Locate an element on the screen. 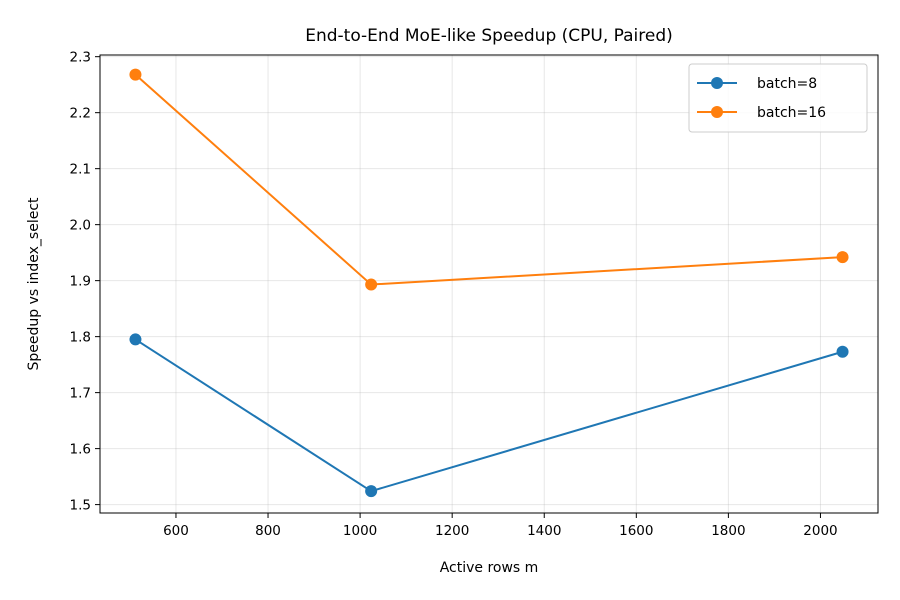  legend: batch=8 batch=16 is located at coordinates (778, 98).